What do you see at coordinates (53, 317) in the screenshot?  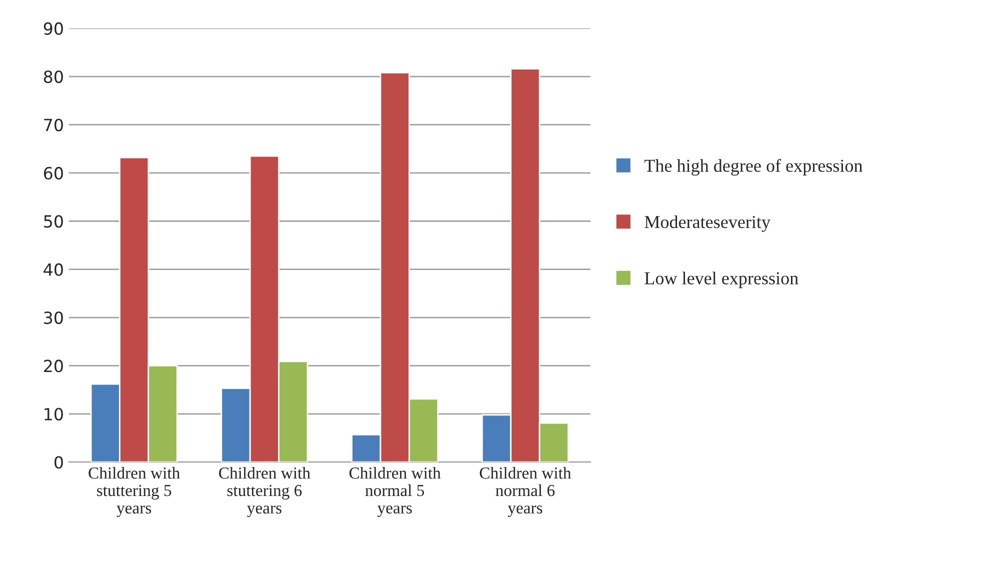 I see `y-tick-label: 30` at bounding box center [53, 317].